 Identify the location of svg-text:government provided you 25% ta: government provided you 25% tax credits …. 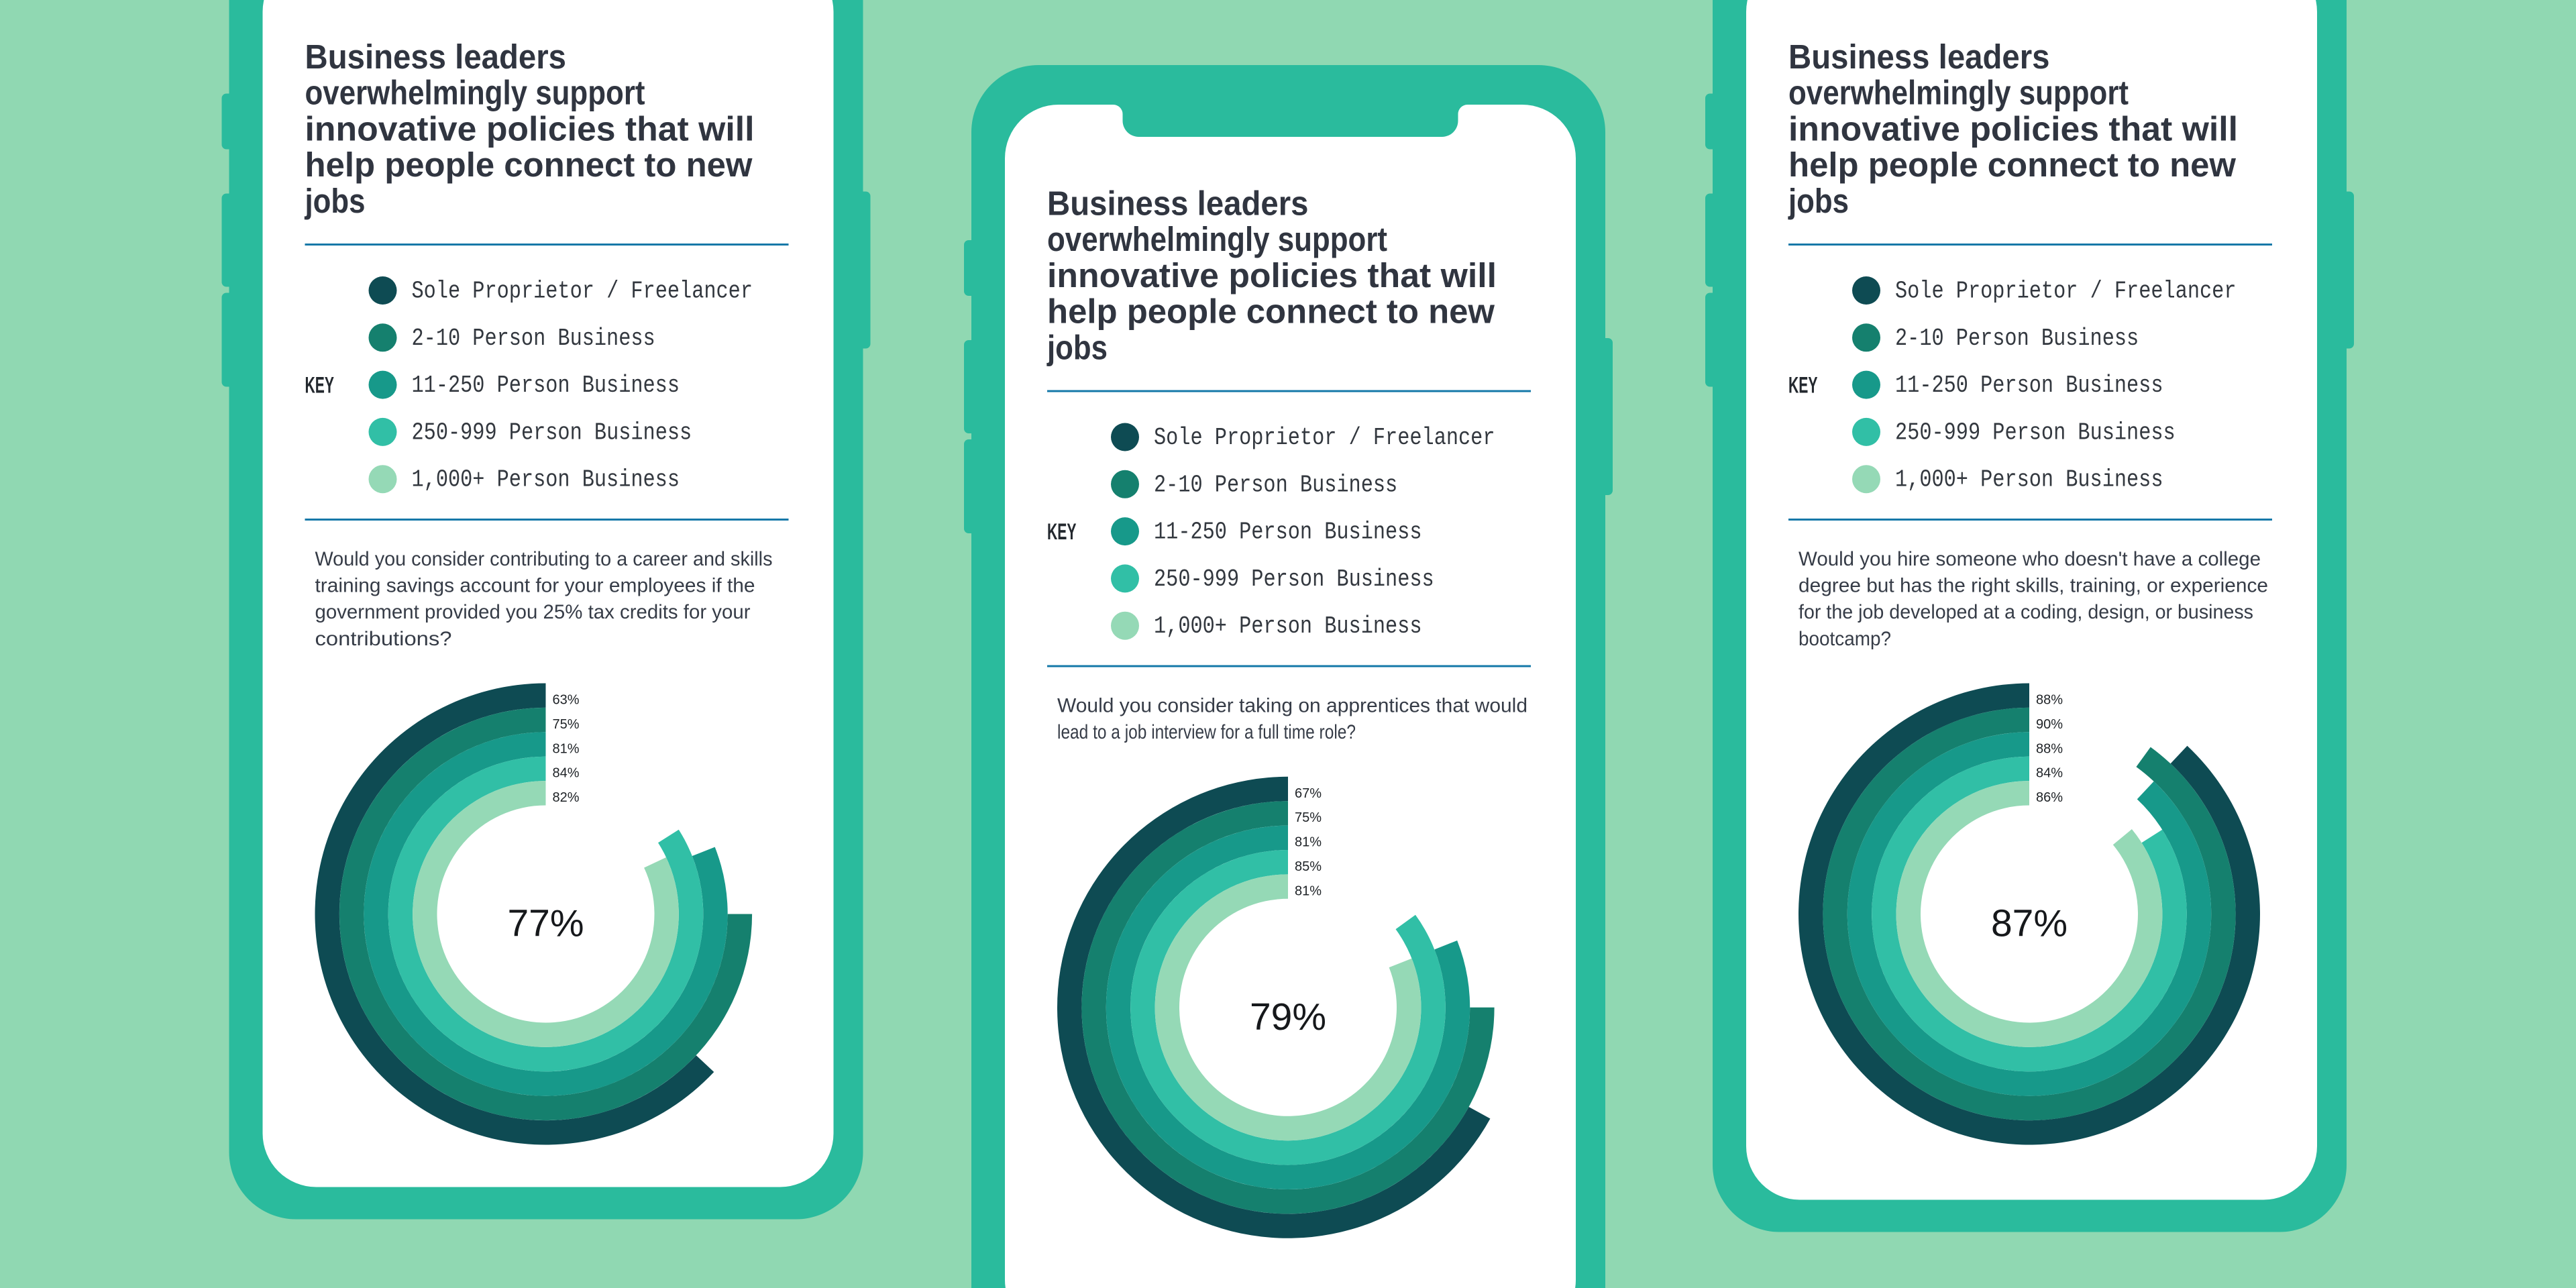
(533, 612).